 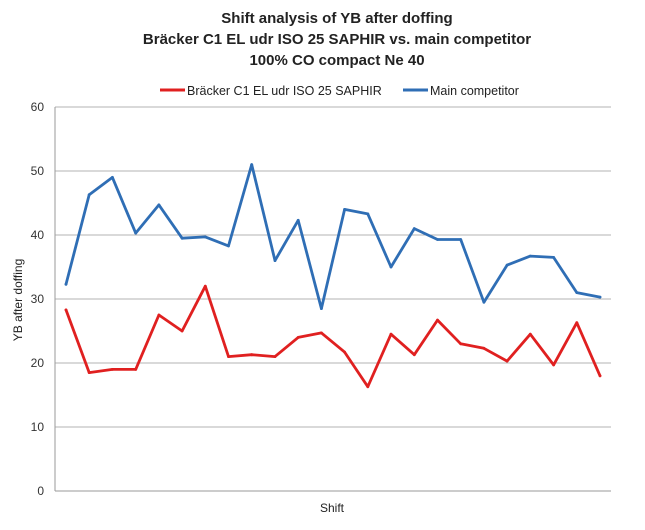 I want to click on y-tick-label-10: 10, so click(x=38, y=427).